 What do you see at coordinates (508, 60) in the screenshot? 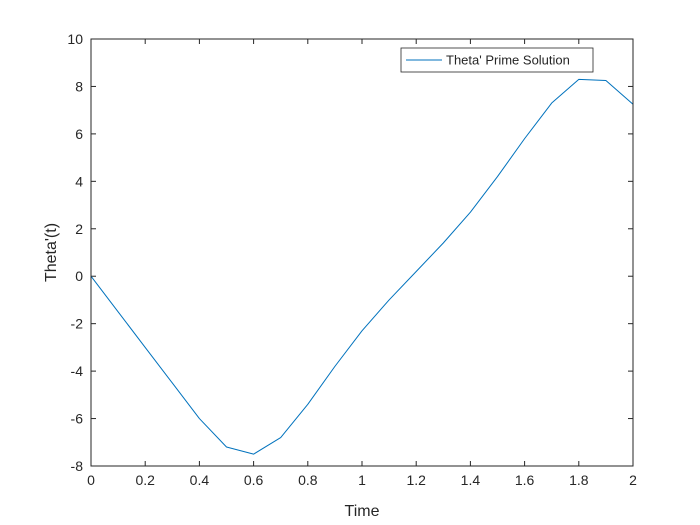
I see `legend-entry-label: Theta' Prime Solution` at bounding box center [508, 60].